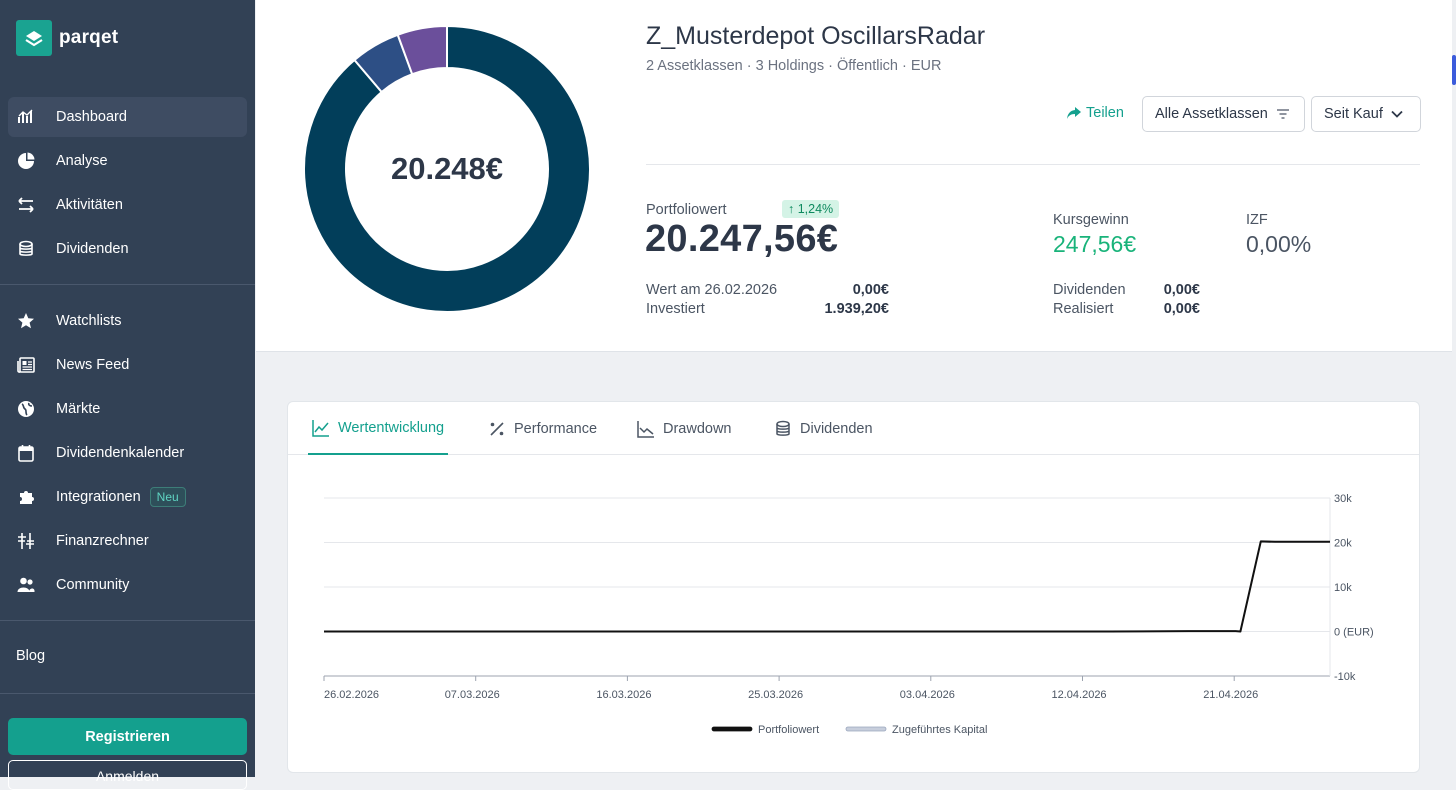  What do you see at coordinates (1223, 114) in the screenshot?
I see `asset-class-filter: Alle Assetklassen` at bounding box center [1223, 114].